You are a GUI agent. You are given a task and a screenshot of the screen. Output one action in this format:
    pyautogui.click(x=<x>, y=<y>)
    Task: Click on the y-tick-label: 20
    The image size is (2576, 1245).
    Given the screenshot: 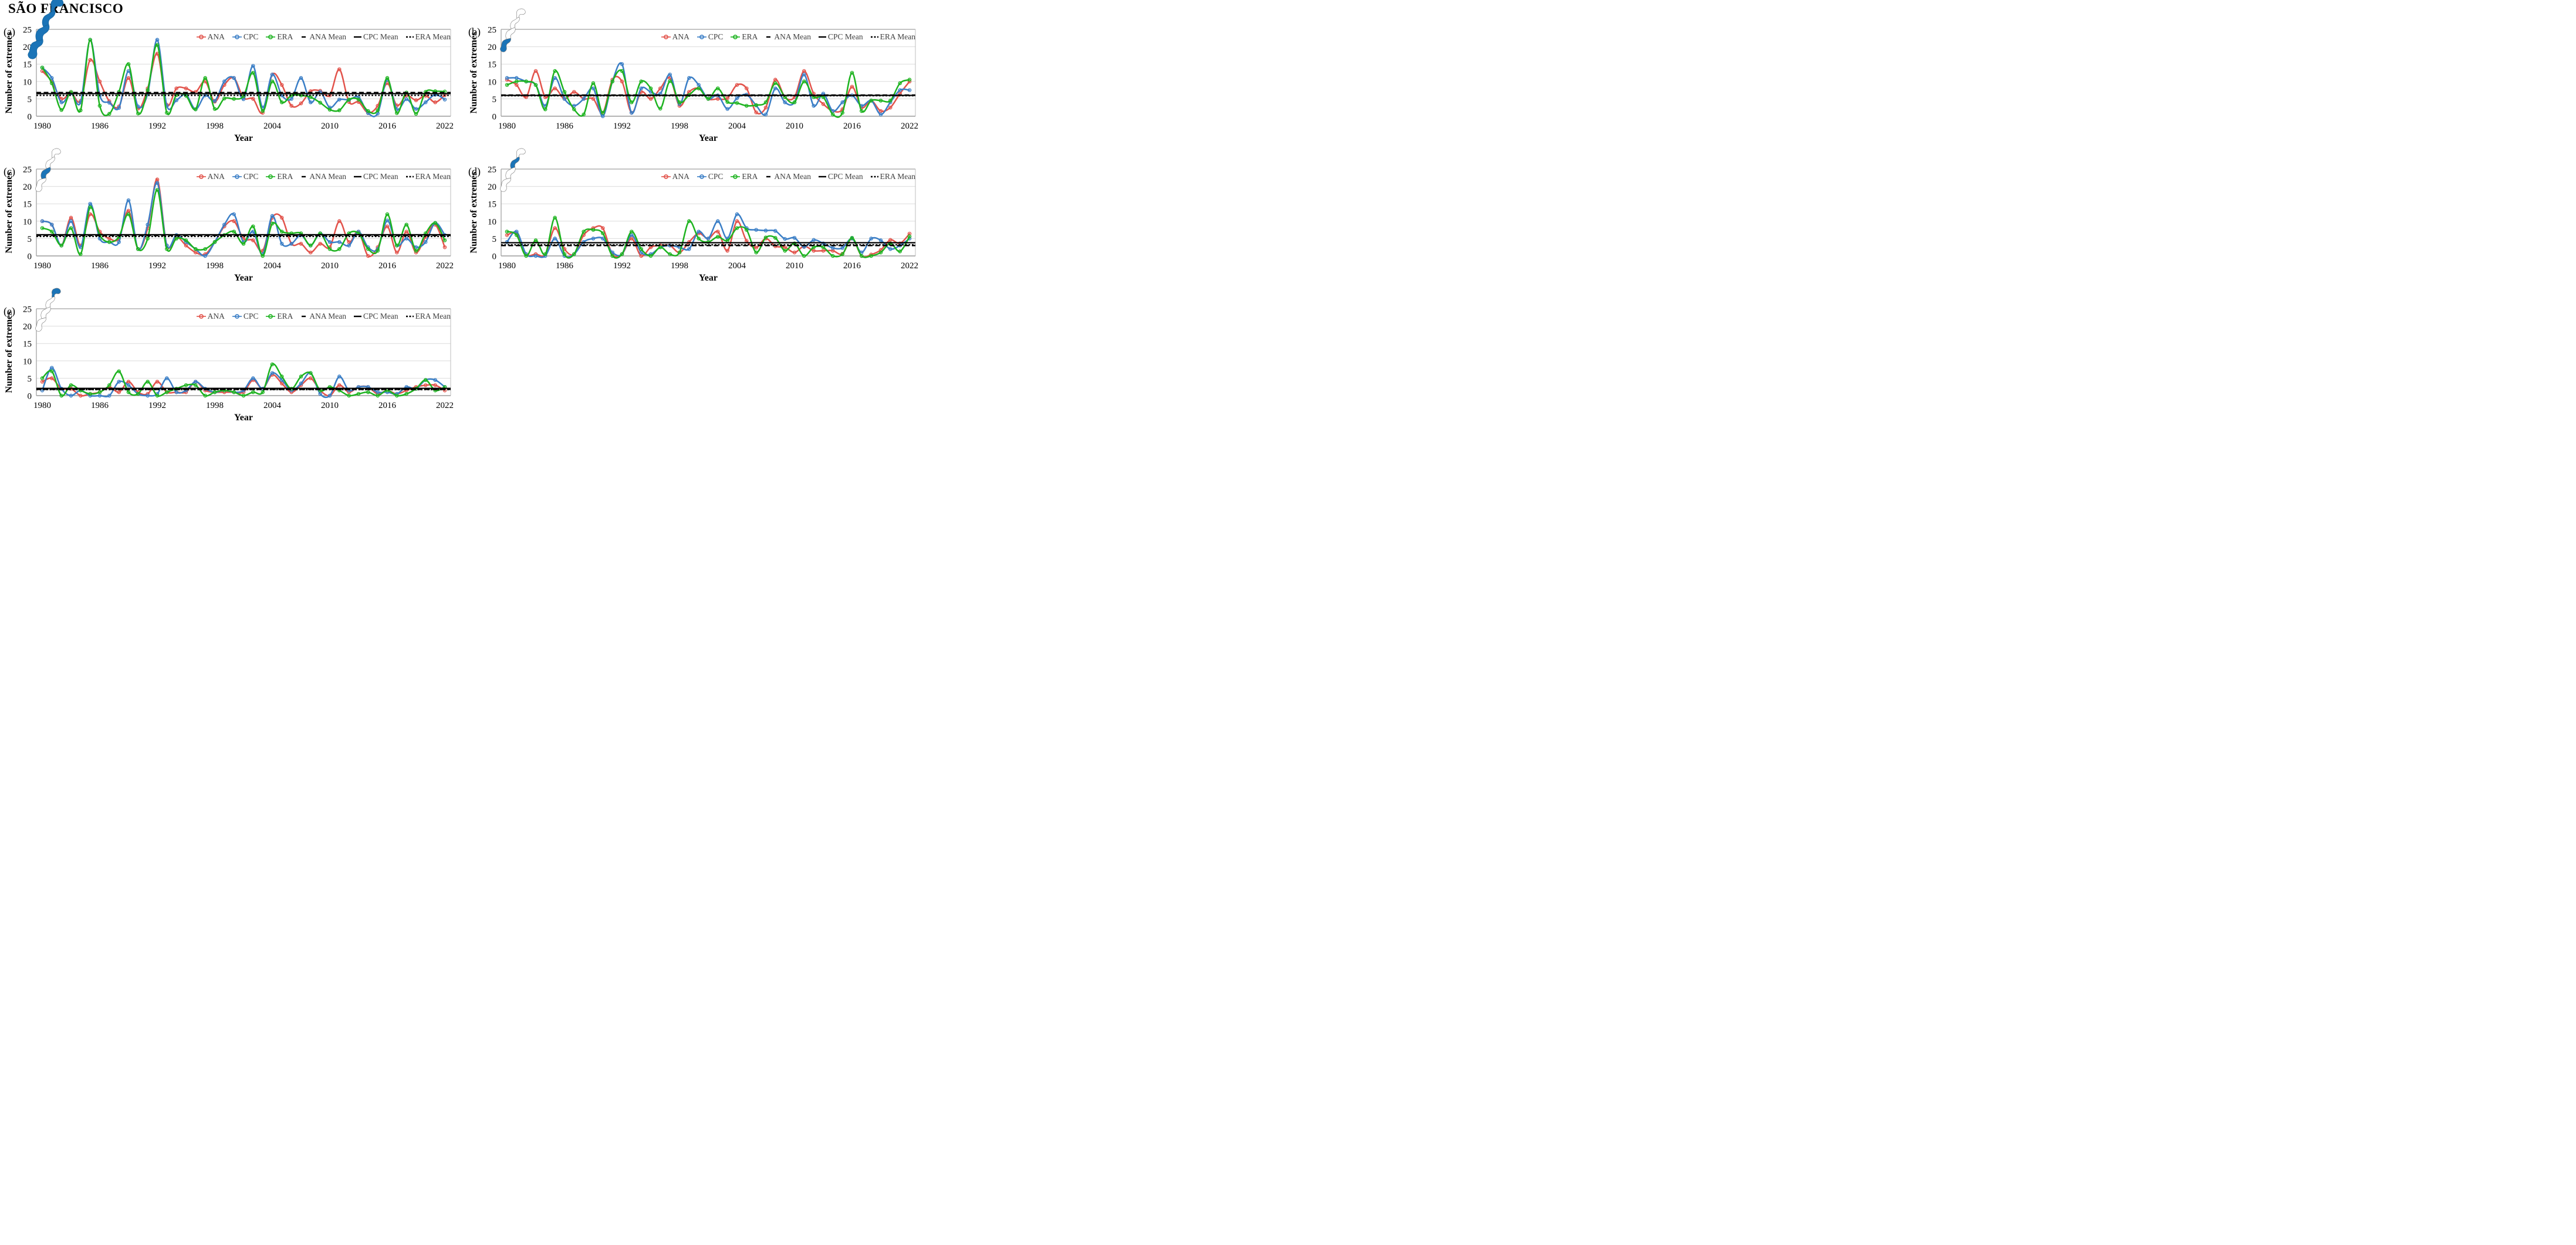 What is the action you would take?
    pyautogui.click(x=27, y=327)
    